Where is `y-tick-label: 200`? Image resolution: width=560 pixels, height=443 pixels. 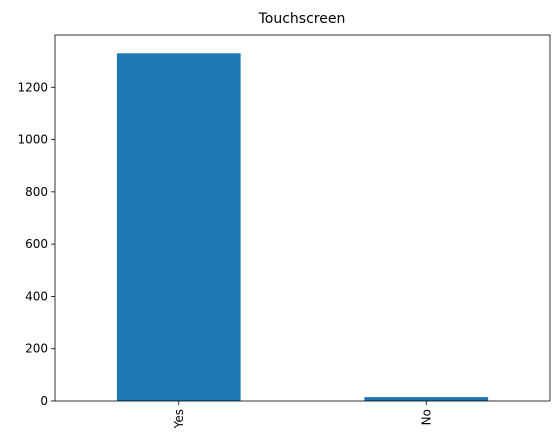
y-tick-label: 200 is located at coordinates (36, 349).